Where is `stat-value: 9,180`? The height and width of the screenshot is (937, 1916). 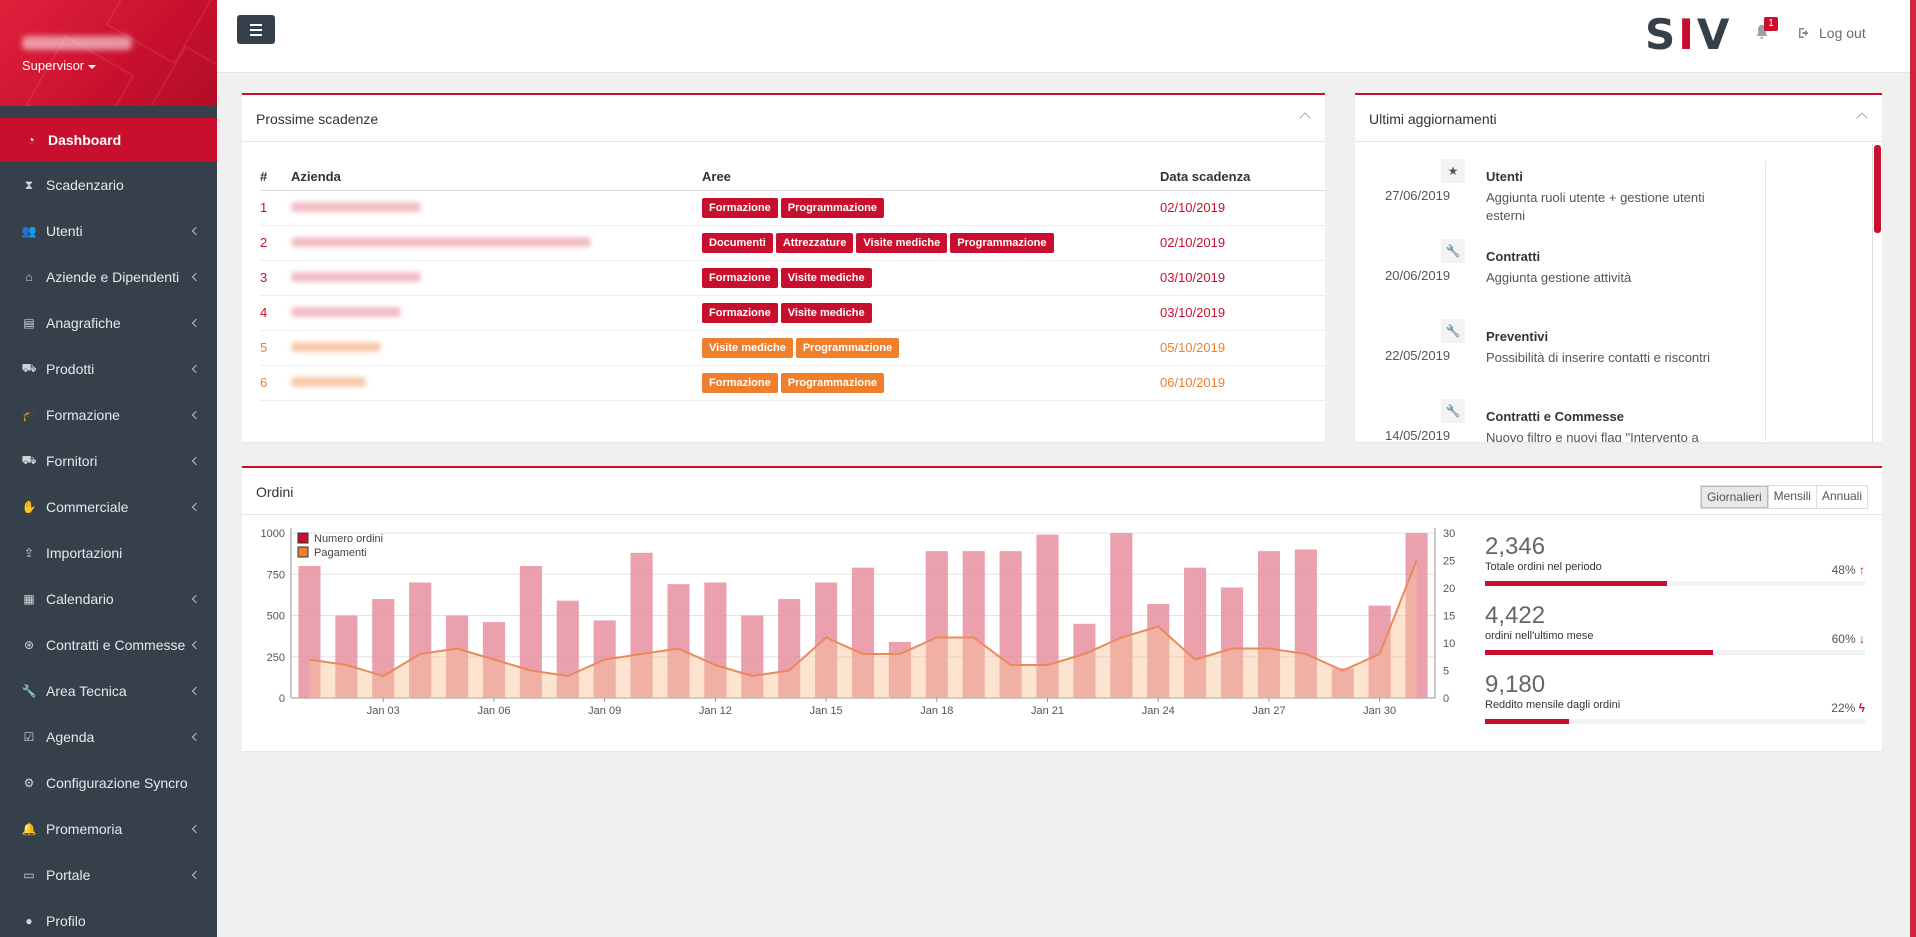
stat-value: 9,180 is located at coordinates (1515, 684).